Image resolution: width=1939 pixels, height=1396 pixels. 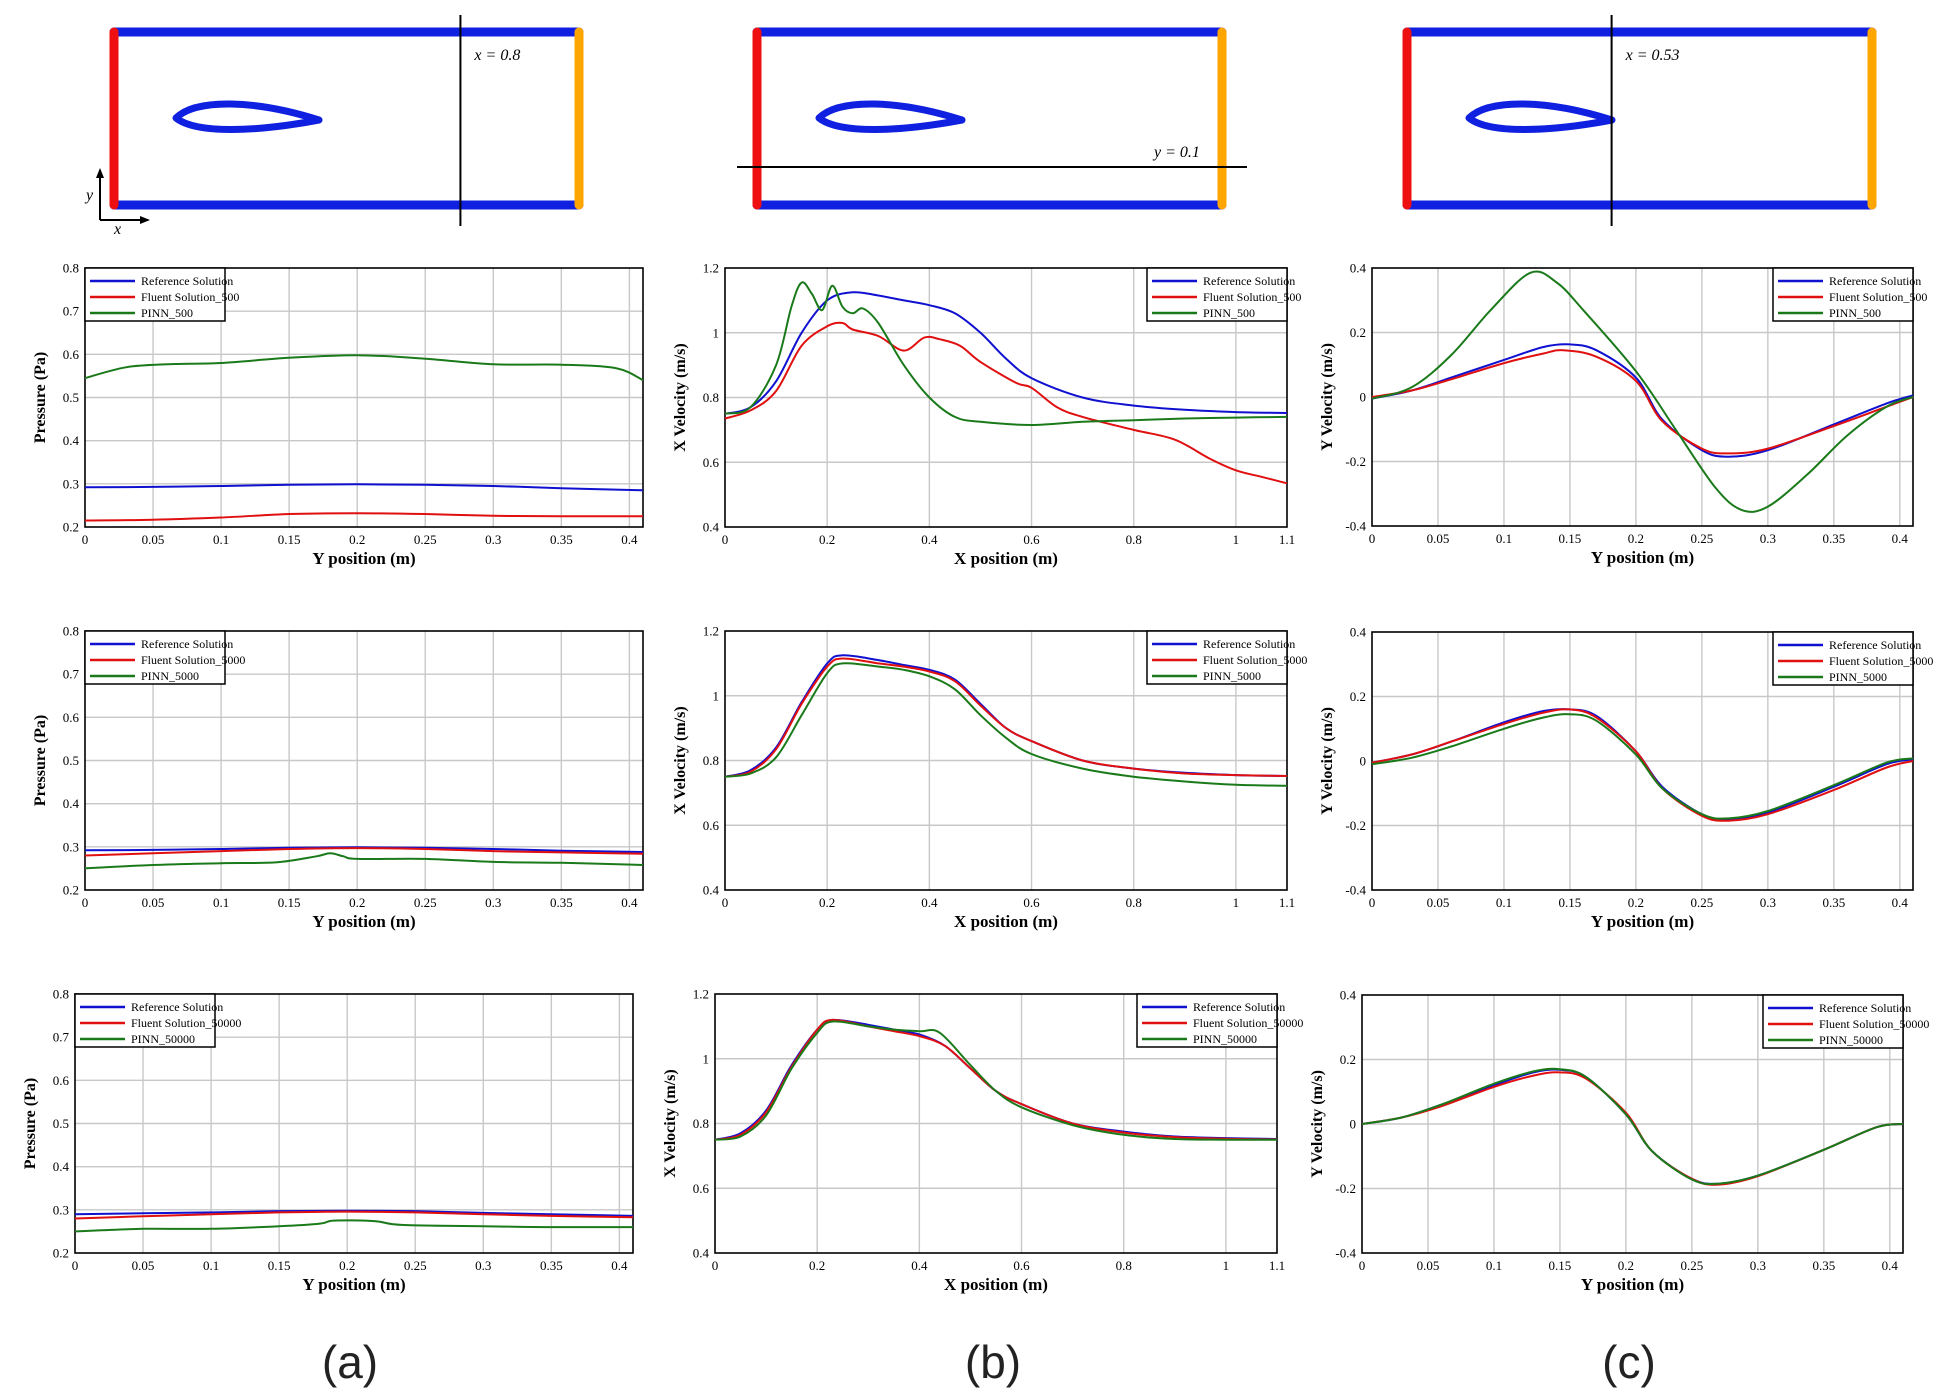 What do you see at coordinates (1345, 1188) in the screenshot?
I see `y-tick-label: -0.2` at bounding box center [1345, 1188].